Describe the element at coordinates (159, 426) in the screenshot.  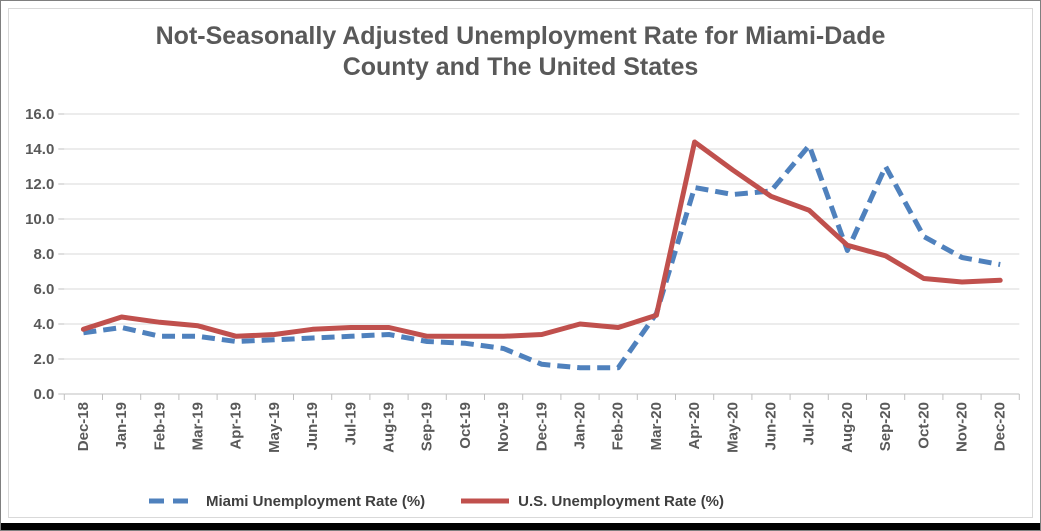
I see `x-tick-label: Feb-19` at that location.